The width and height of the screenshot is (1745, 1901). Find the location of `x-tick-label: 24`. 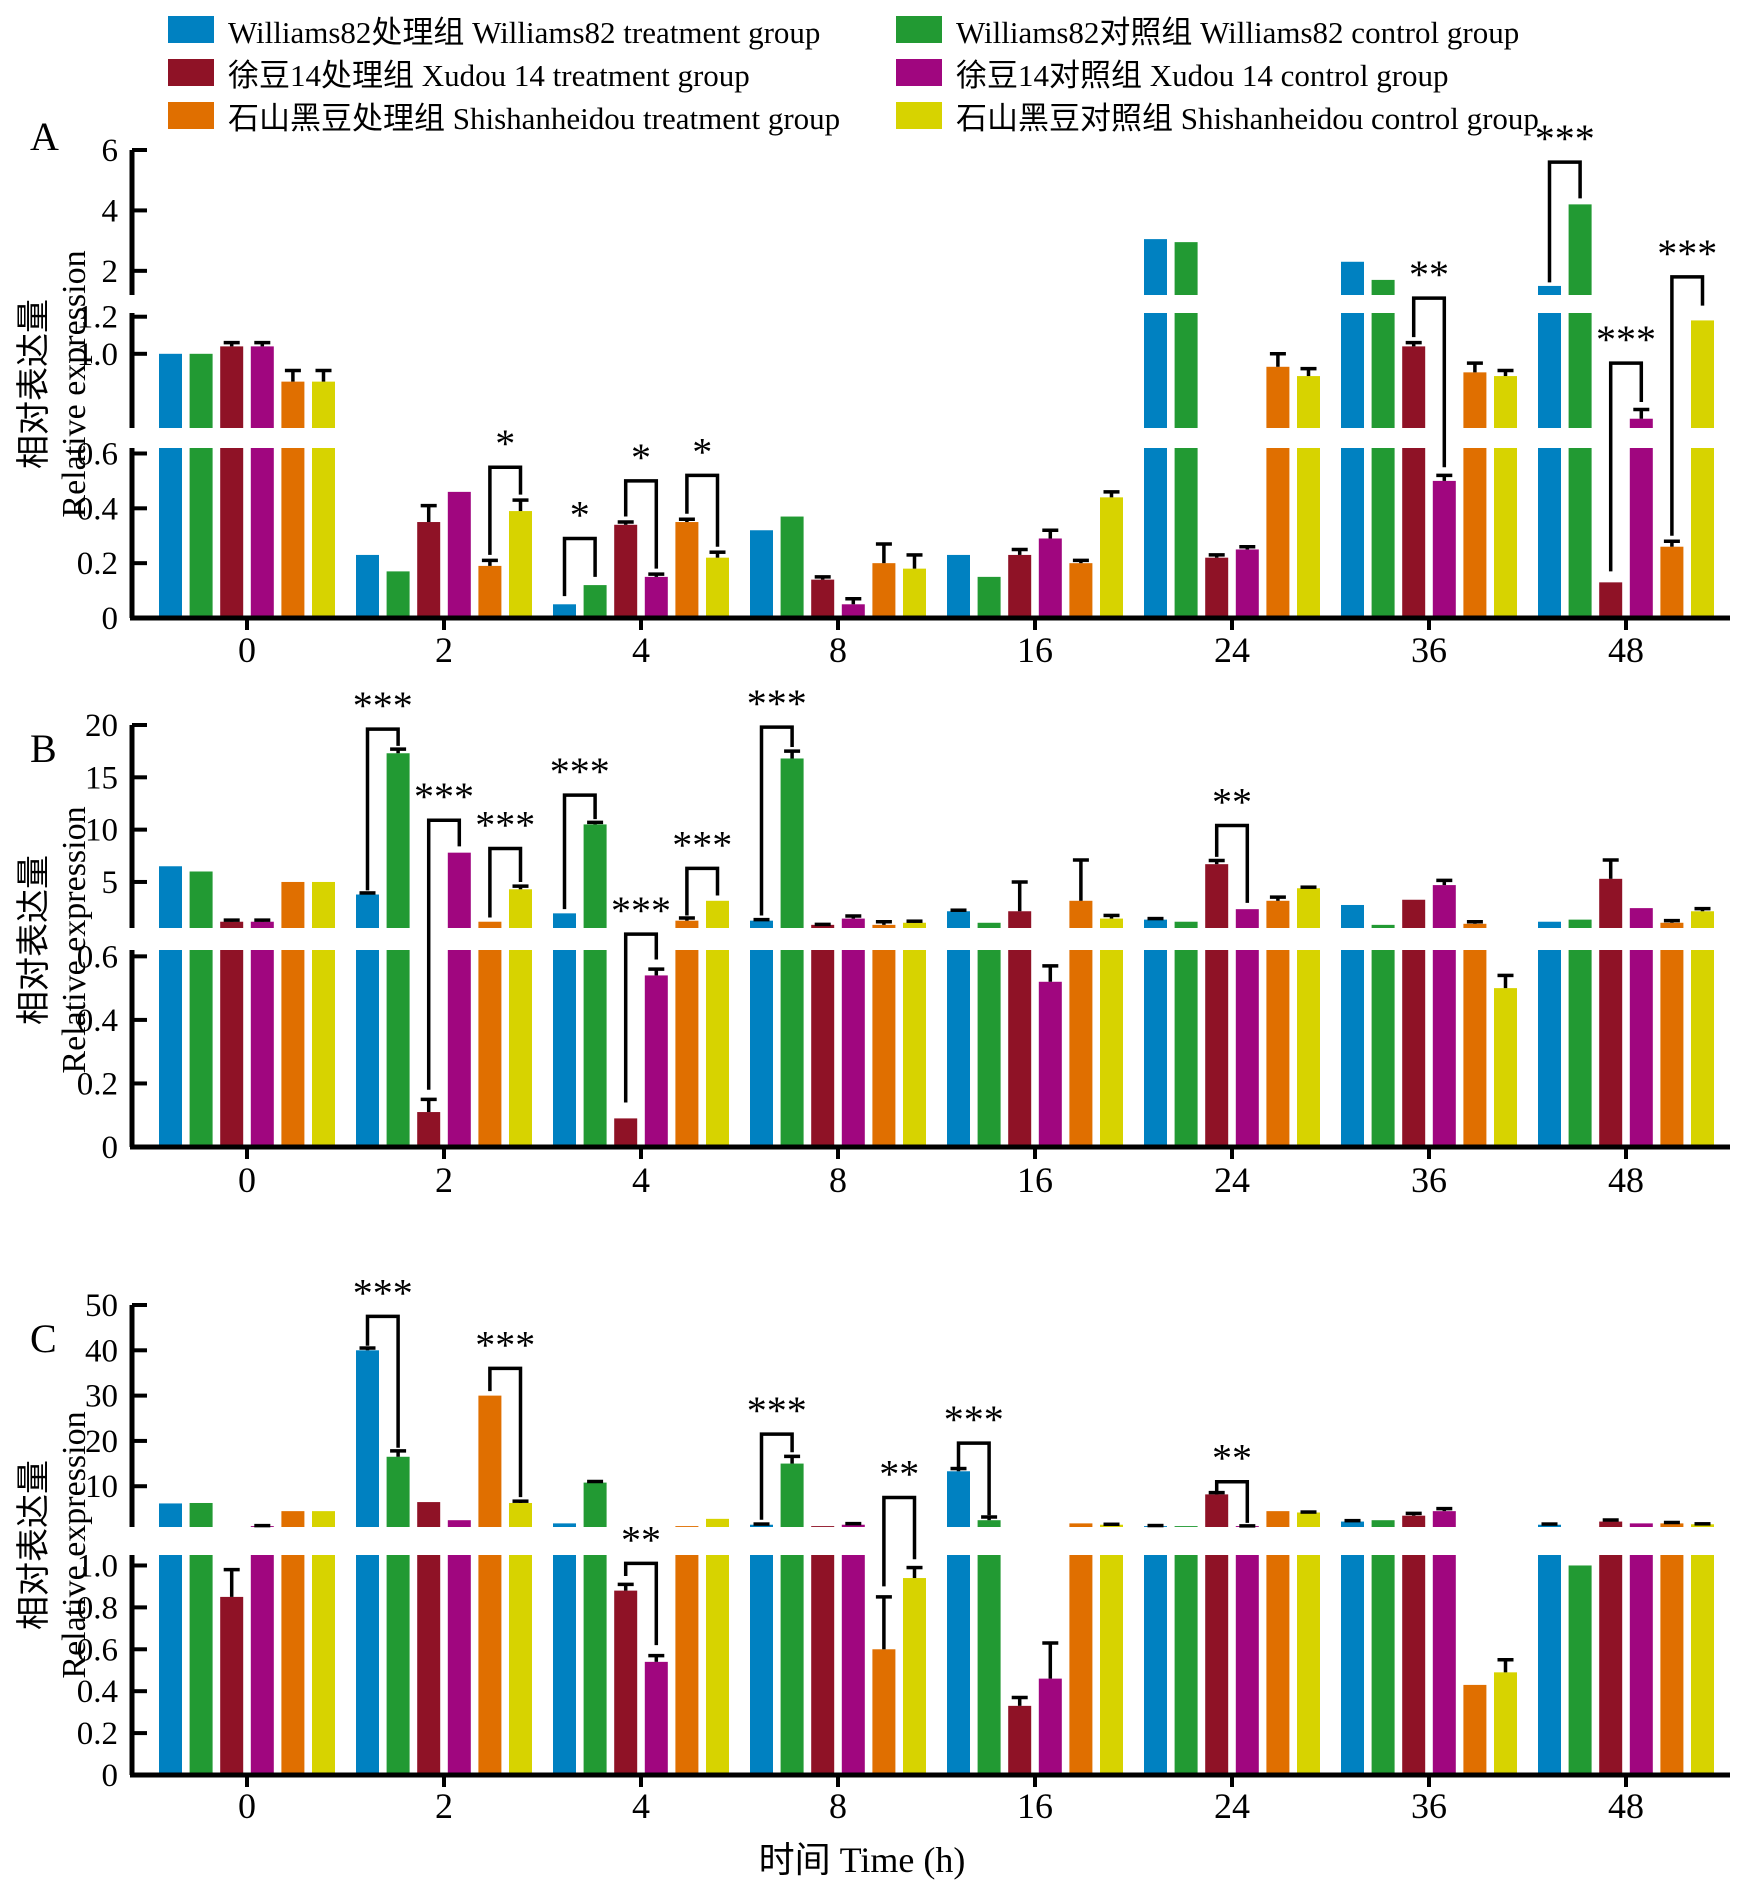

x-tick-label: 24 is located at coordinates (1232, 1180).